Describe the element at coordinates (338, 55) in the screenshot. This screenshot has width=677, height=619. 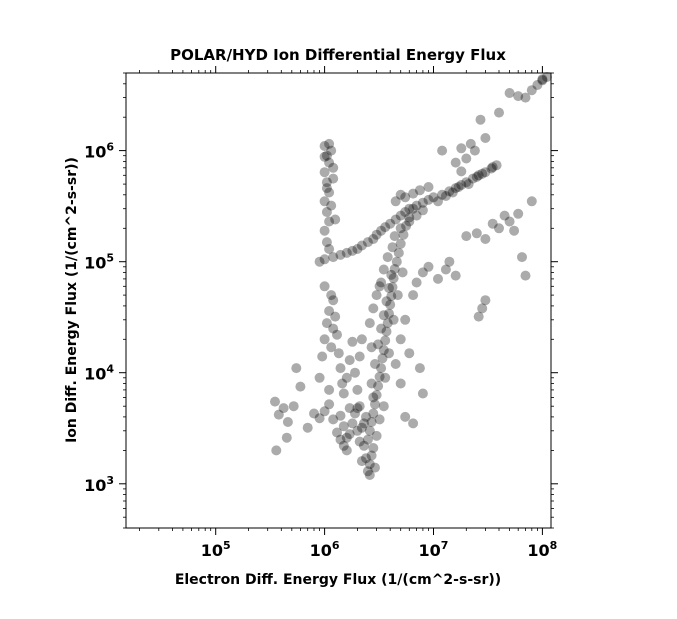
I see `chart-title: POLAR/HYD Ion Differential Energy Flux` at that location.